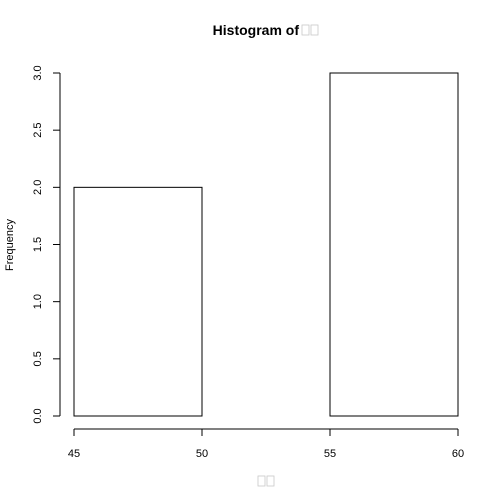 The height and width of the screenshot is (504, 504). Describe the element at coordinates (38, 415) in the screenshot. I see `y-tick-label: 0.0` at that location.